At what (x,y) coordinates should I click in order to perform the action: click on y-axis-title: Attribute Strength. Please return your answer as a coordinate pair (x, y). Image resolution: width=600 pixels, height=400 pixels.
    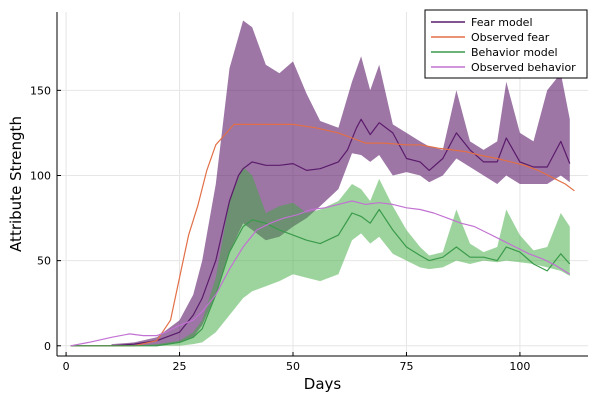
    Looking at the image, I should click on (16, 184).